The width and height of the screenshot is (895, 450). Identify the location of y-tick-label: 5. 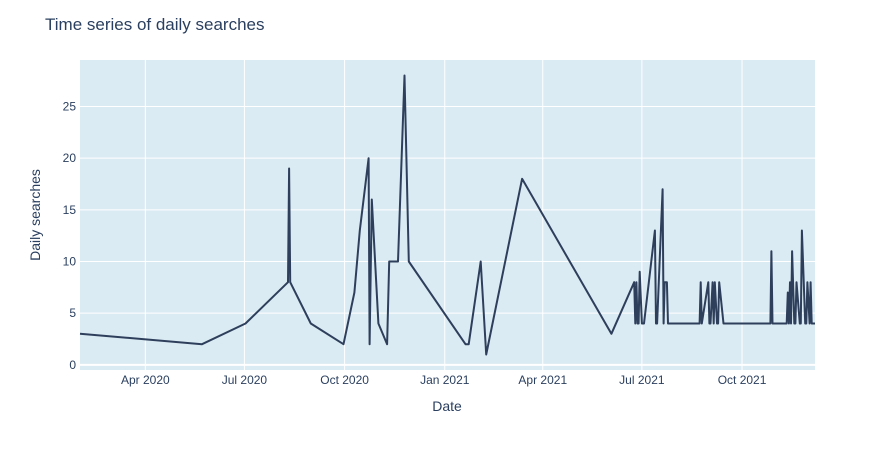
(72, 313).